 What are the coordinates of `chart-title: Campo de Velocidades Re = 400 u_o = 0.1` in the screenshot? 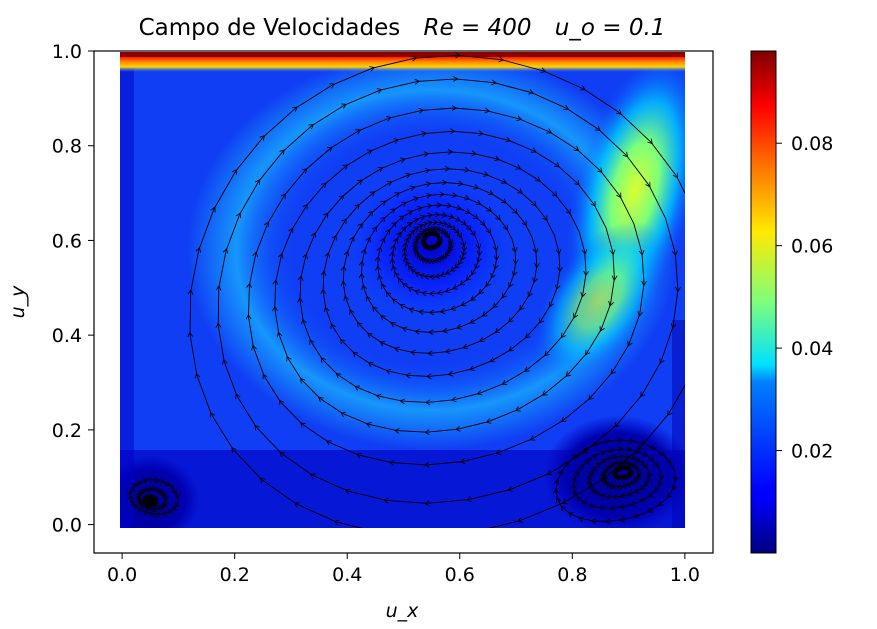 It's located at (402, 28).